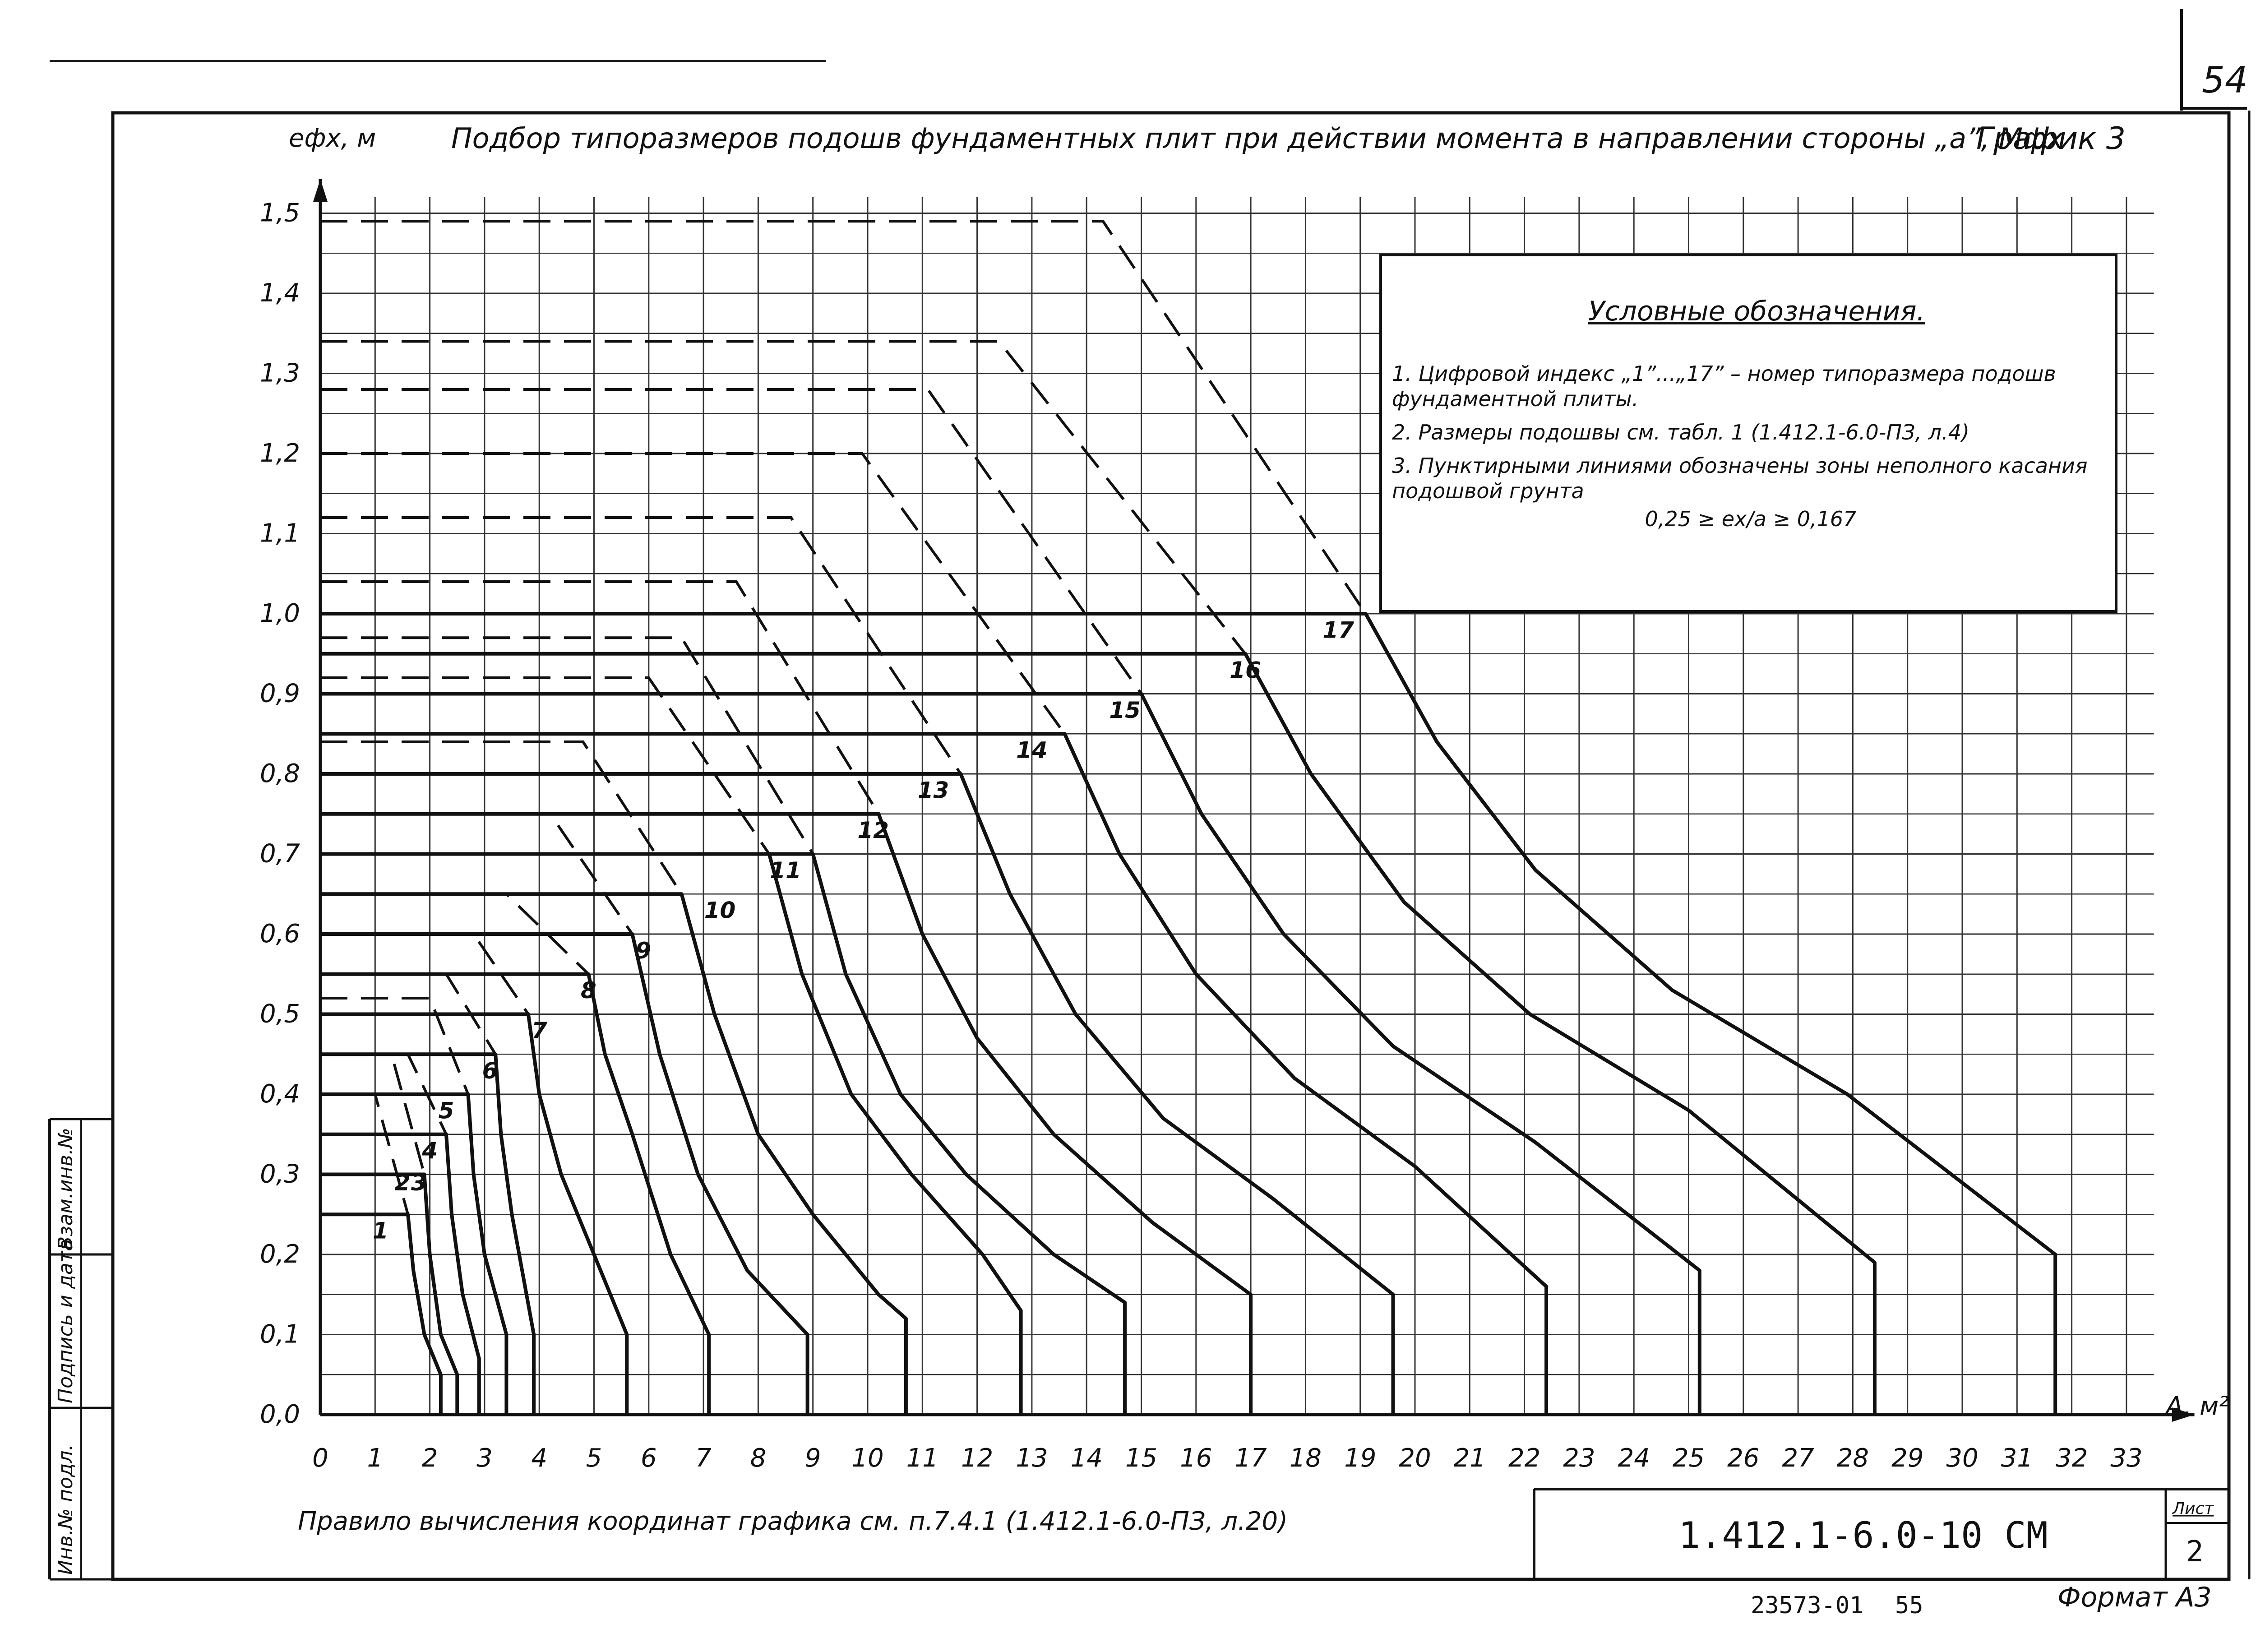 The width and height of the screenshot is (2256, 1652). I want to click on x-tick-label: 25, so click(1689, 1458).